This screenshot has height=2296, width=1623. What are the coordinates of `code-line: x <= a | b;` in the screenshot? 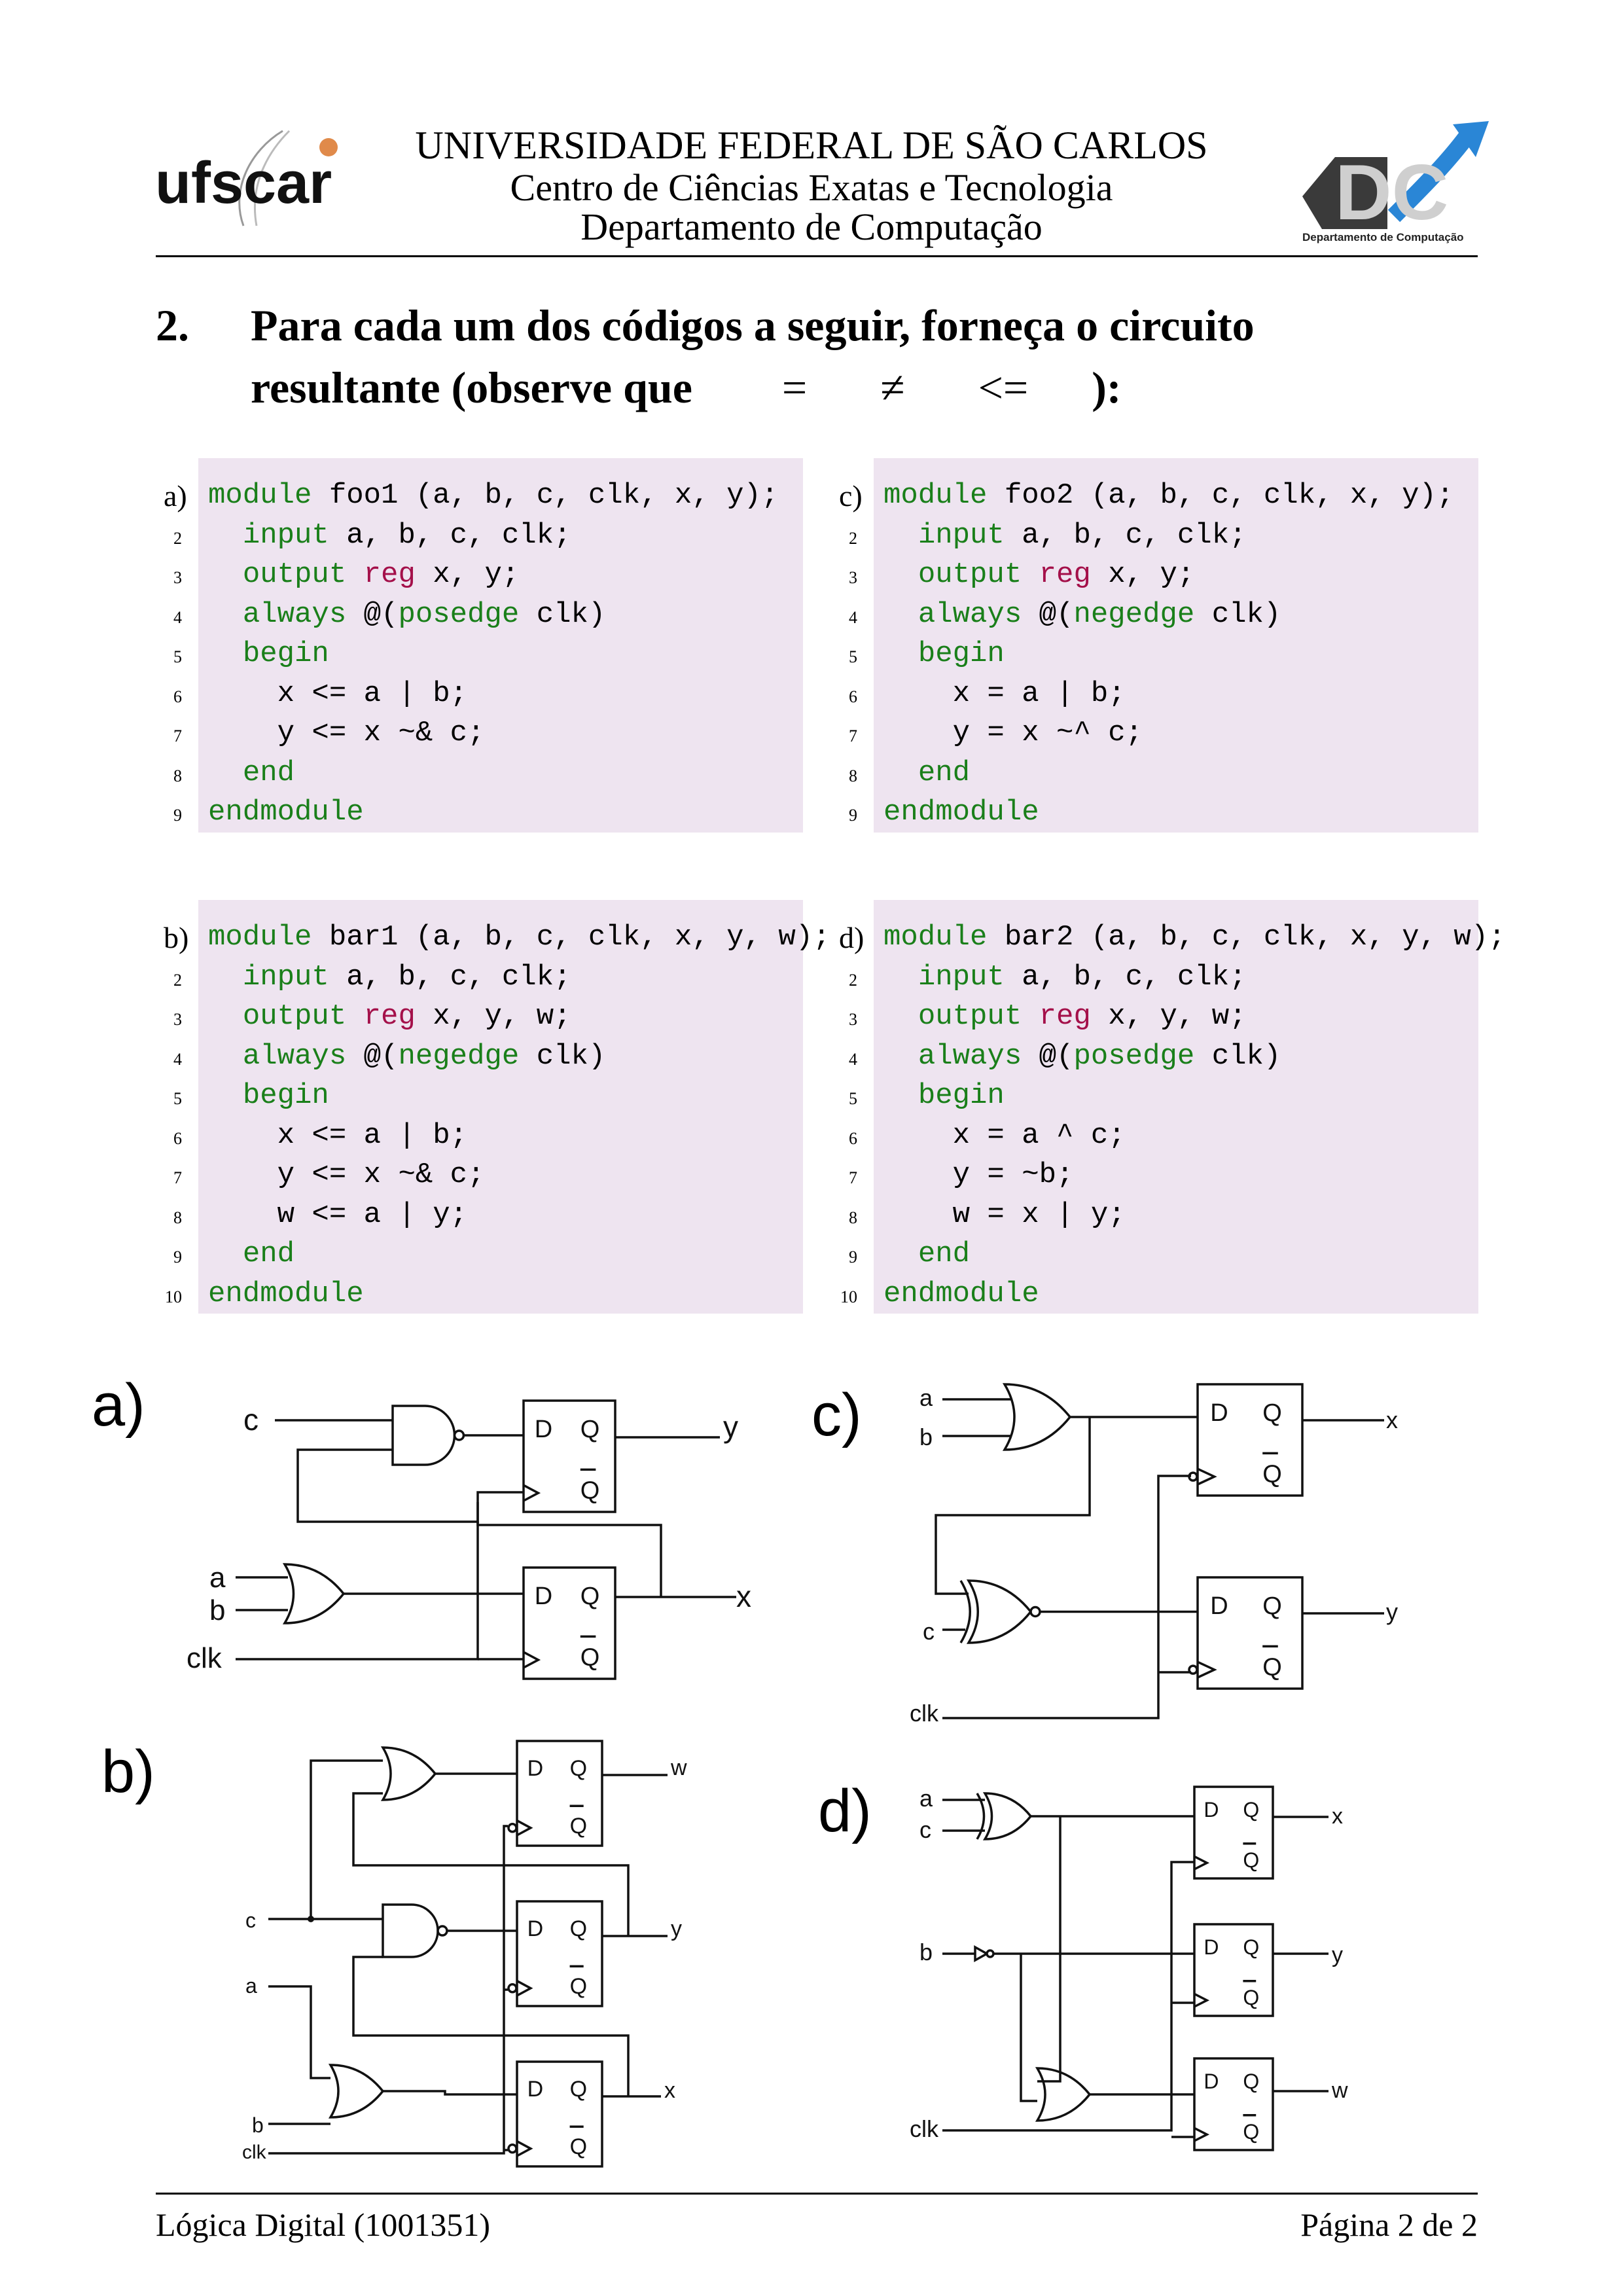 It's located at (338, 1135).